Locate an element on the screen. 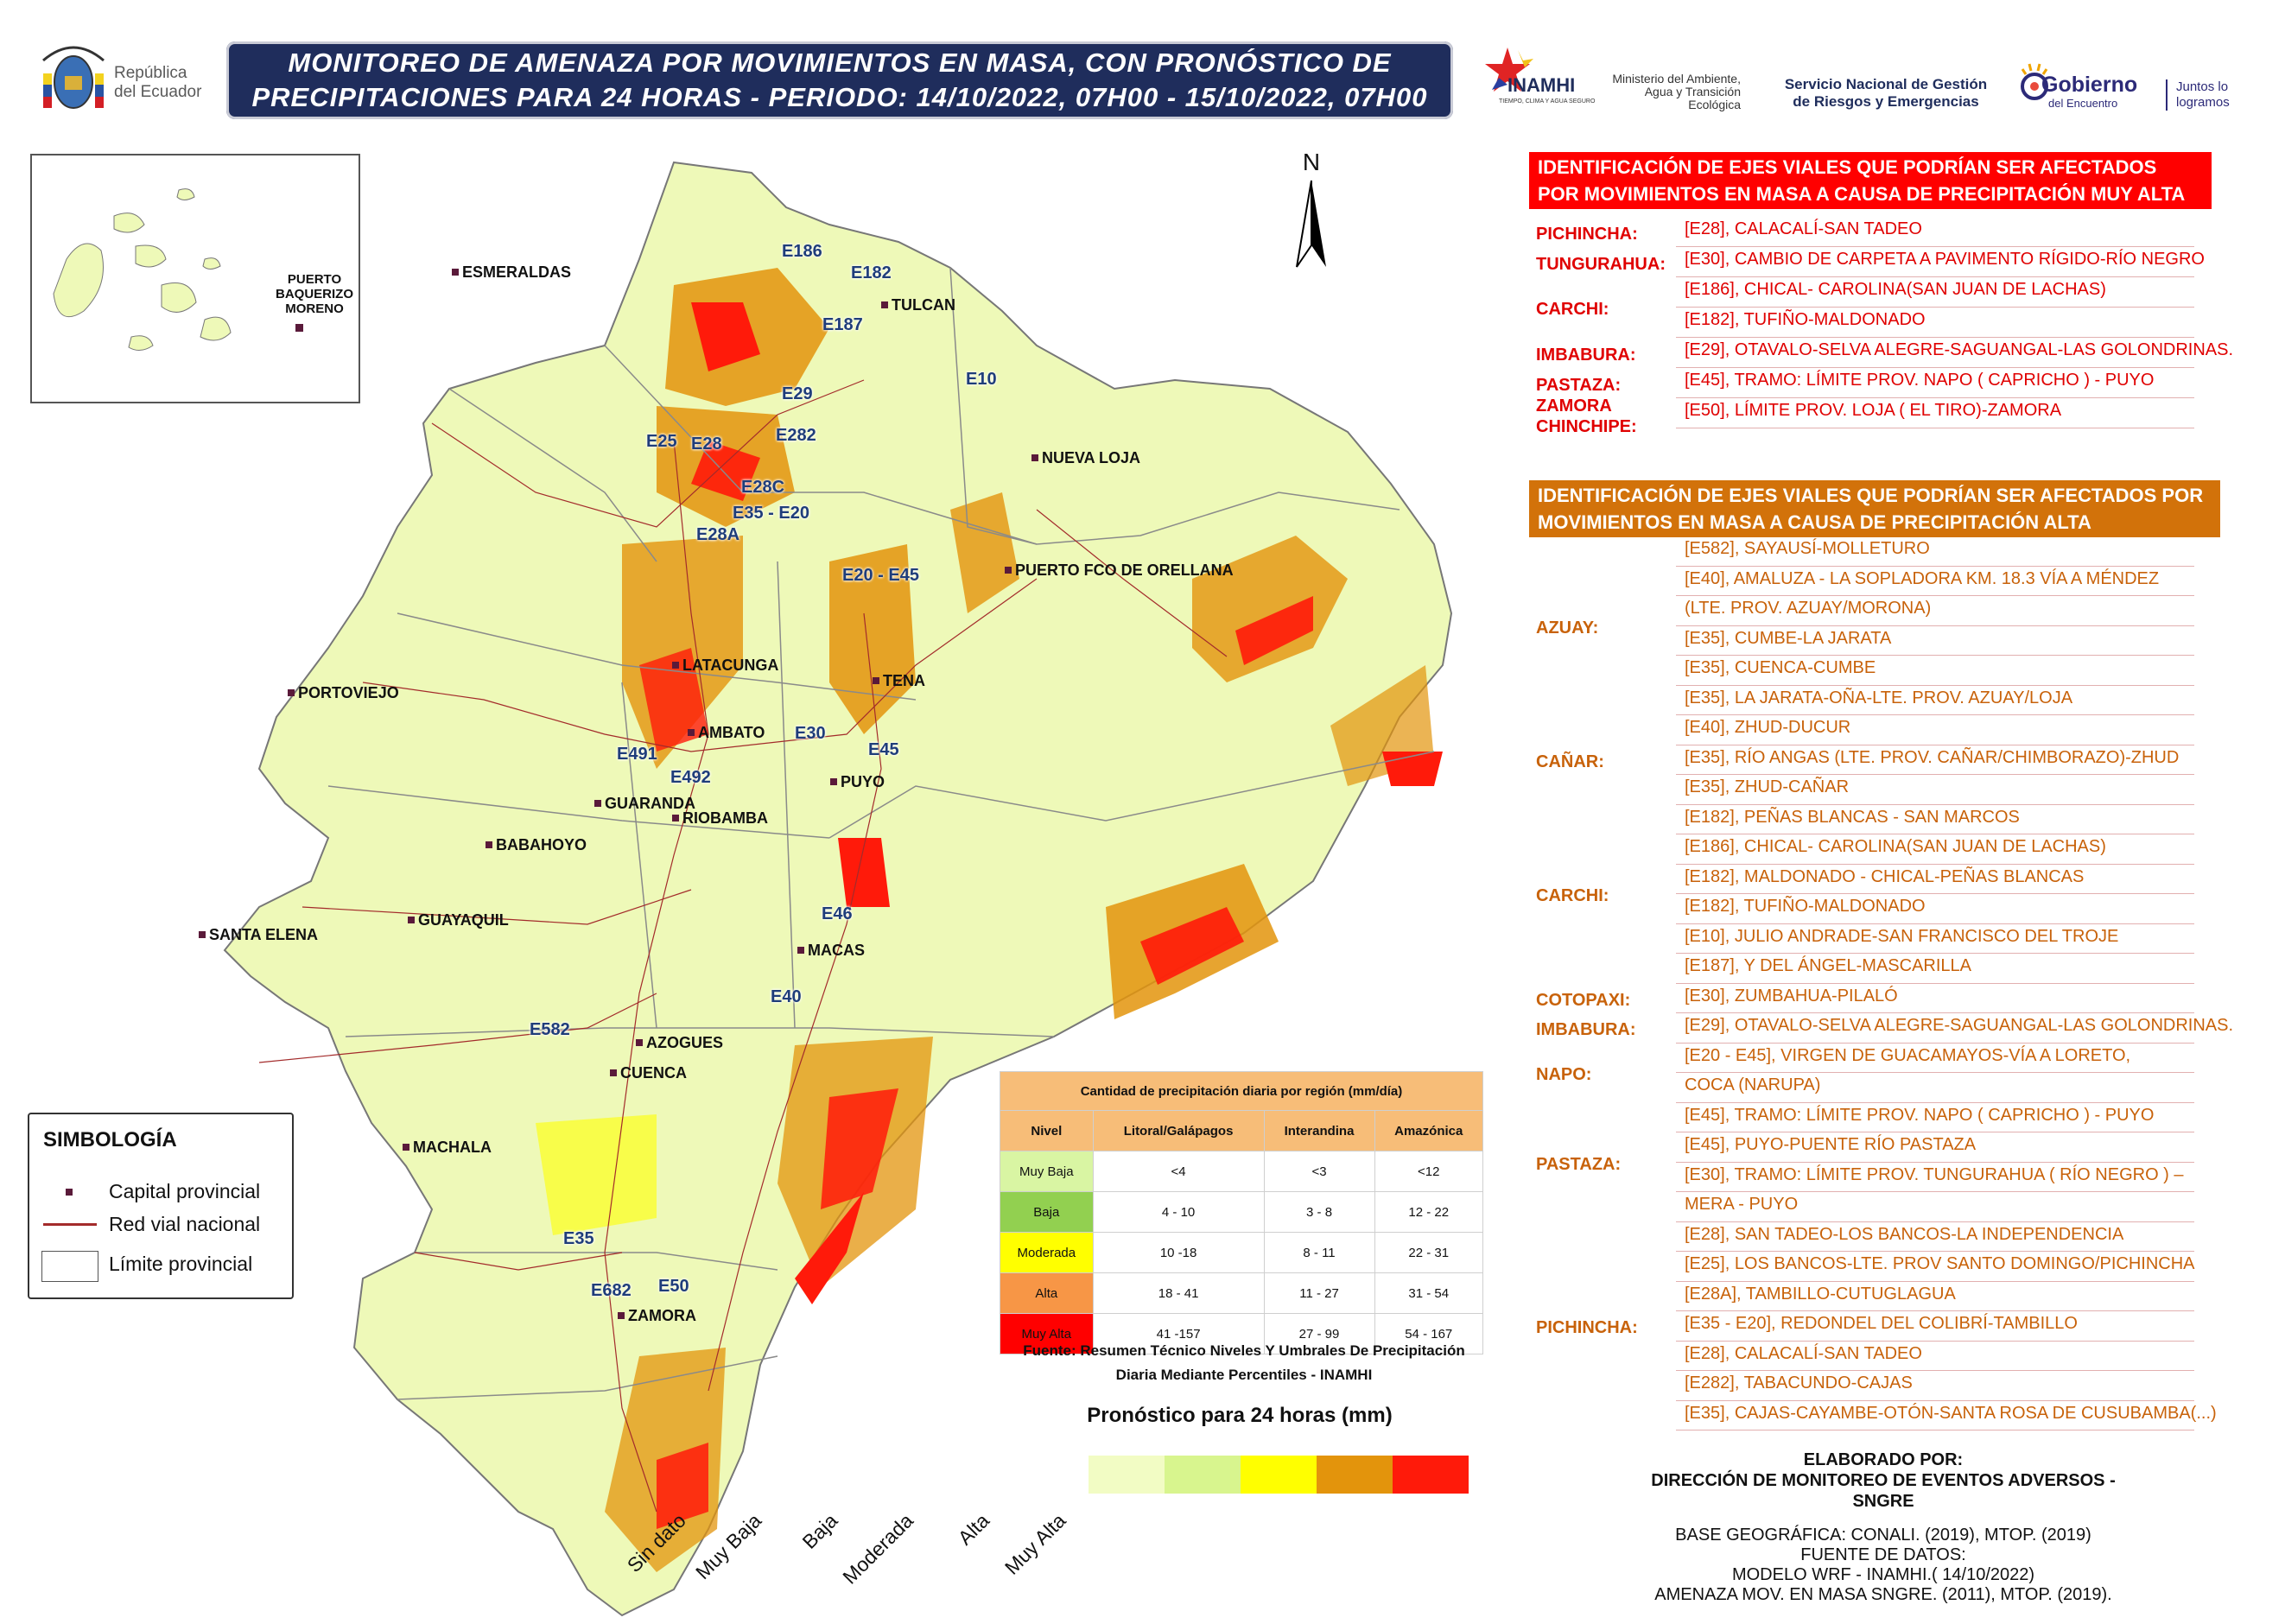 Image resolution: width=2285 pixels, height=1624 pixels. road-segment: [E40], ZHUD-DUCUR is located at coordinates (1768, 728).